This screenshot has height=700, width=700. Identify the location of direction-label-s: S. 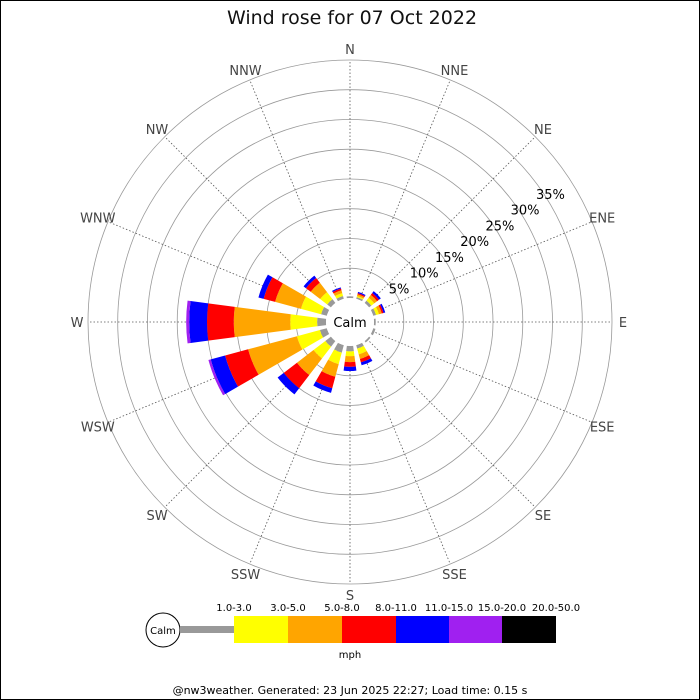
(350, 596).